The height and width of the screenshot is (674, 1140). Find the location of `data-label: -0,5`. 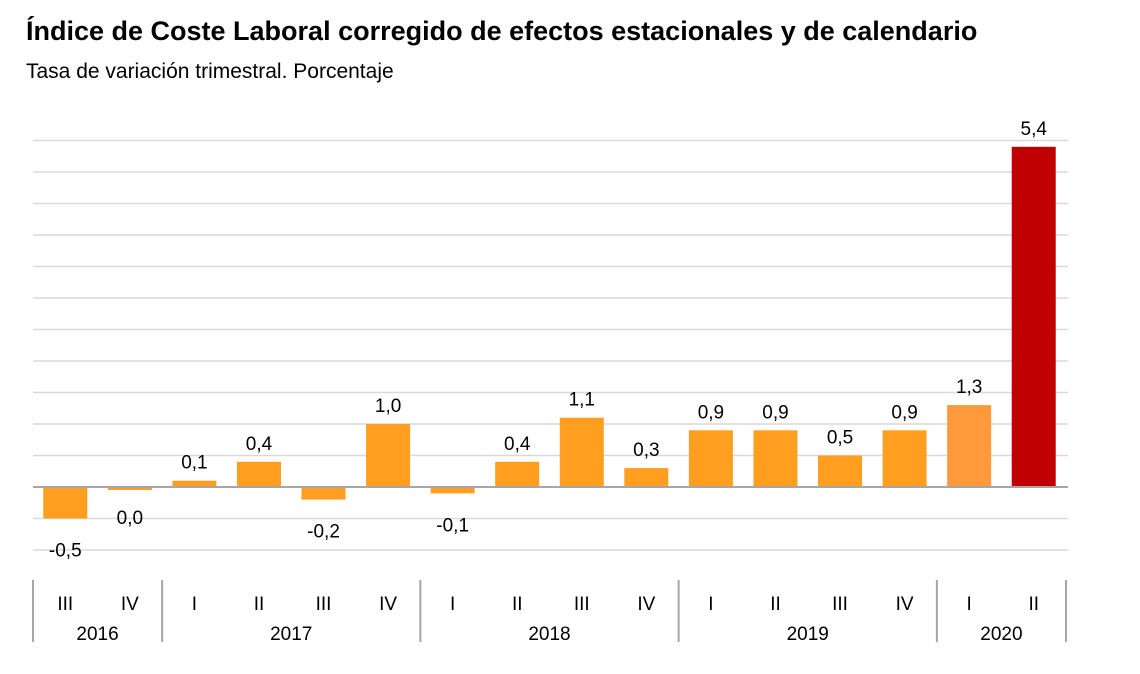

data-label: -0,5 is located at coordinates (65, 551).